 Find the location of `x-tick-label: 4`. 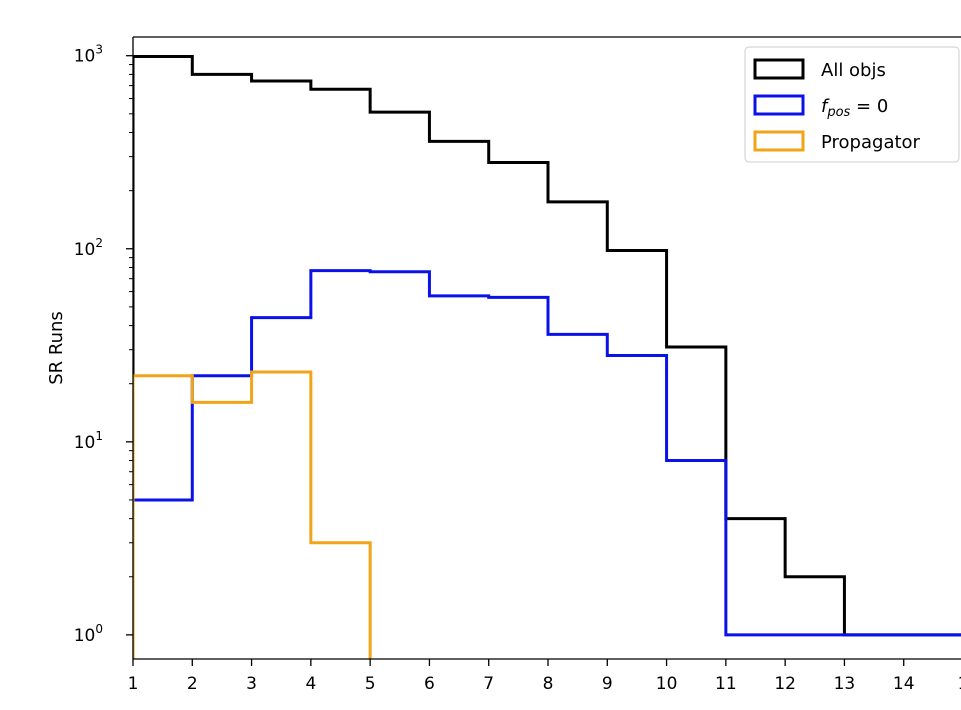

x-tick-label: 4 is located at coordinates (310, 684).